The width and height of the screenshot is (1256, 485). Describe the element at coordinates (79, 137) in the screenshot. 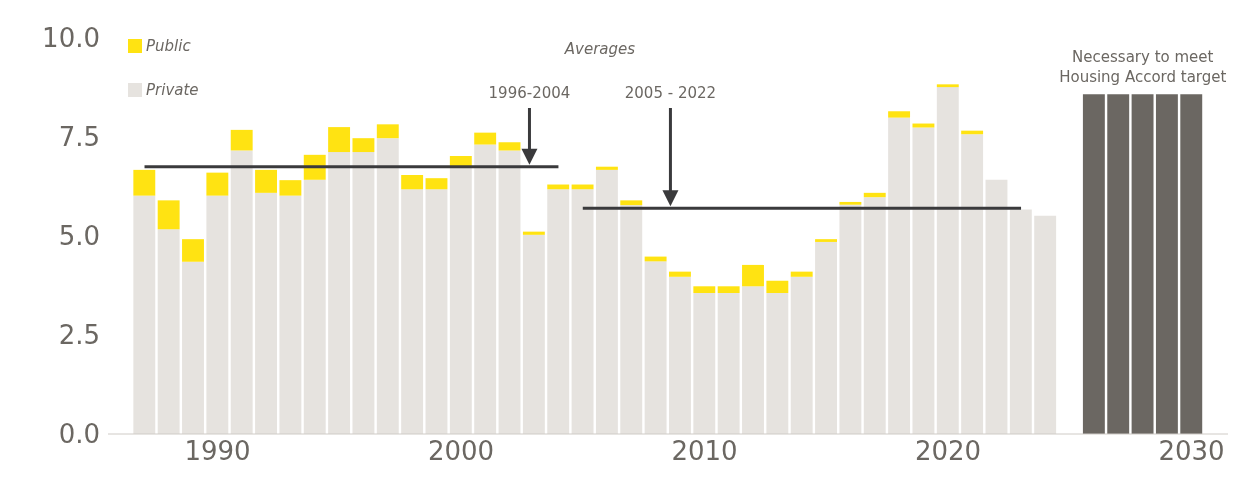

I see `y-tick-label: 7.5` at that location.